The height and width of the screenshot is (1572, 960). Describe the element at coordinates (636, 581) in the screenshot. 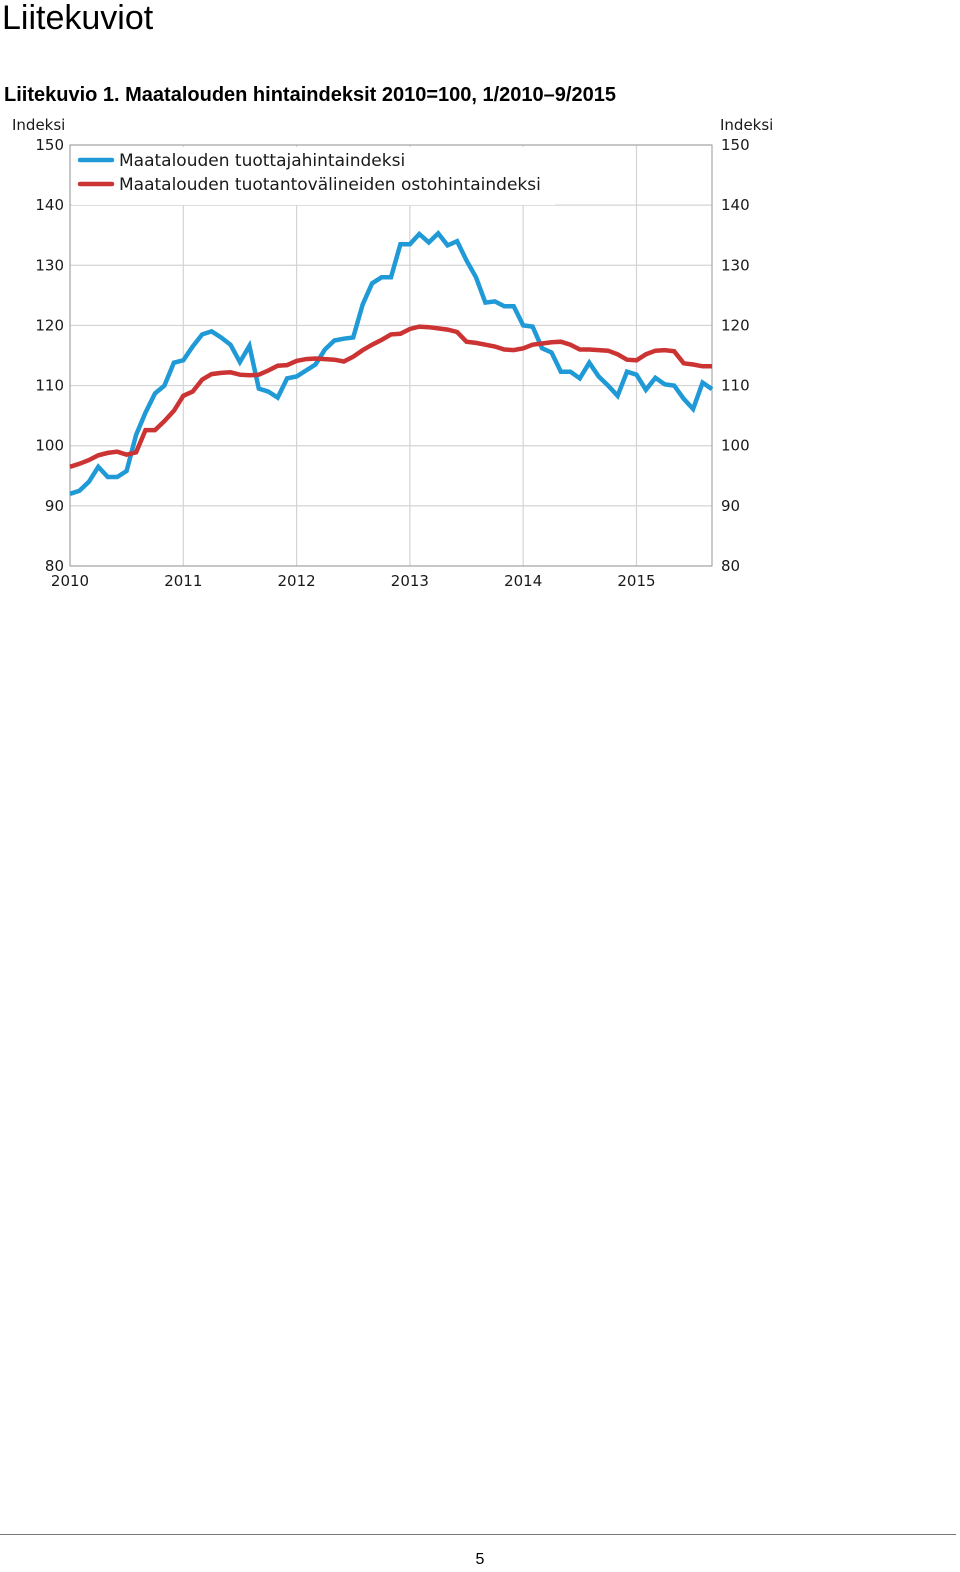

I see `x-tick-label: 2015` at that location.